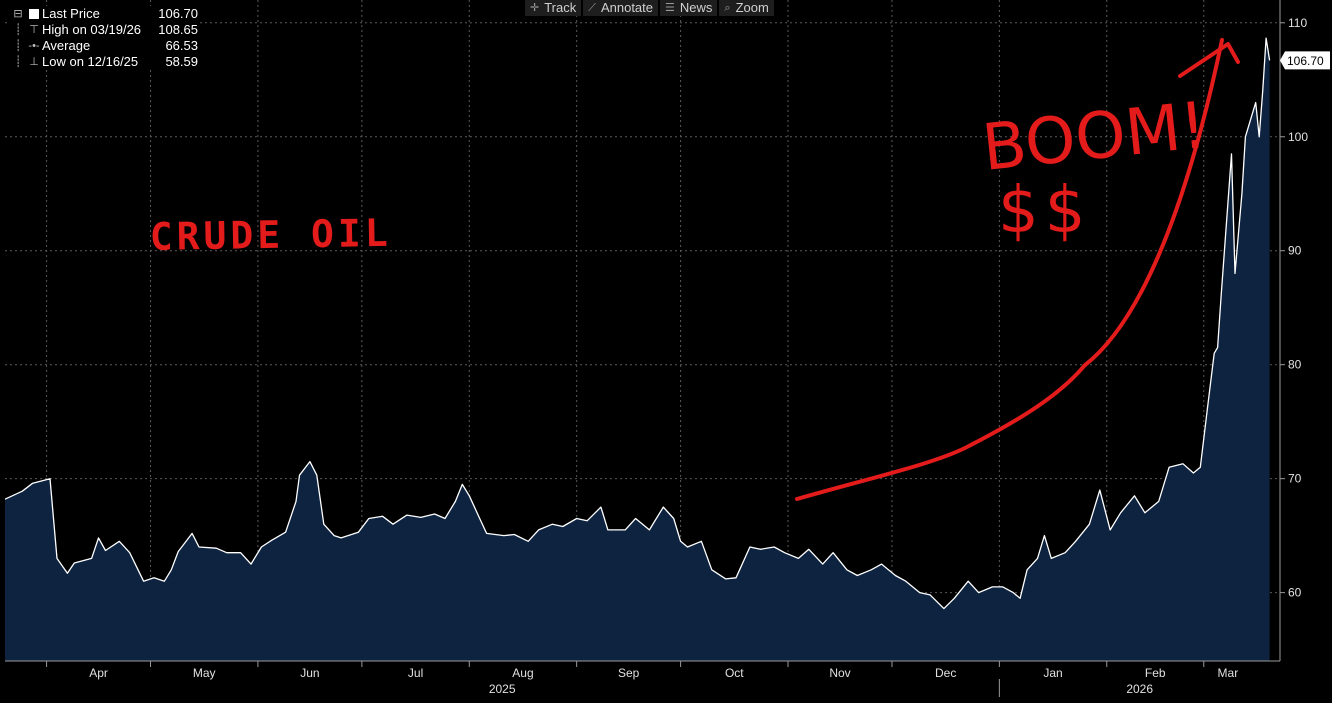  What do you see at coordinates (34, 14) in the screenshot?
I see `series-swatch-icon` at bounding box center [34, 14].